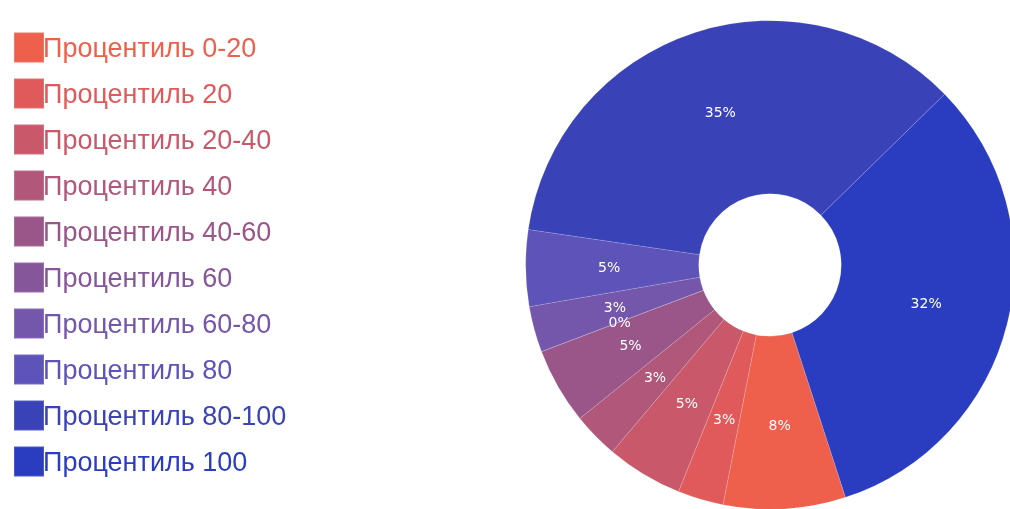  What do you see at coordinates (150, 47) in the screenshot?
I see `legend-label: Процентиль 0-20` at bounding box center [150, 47].